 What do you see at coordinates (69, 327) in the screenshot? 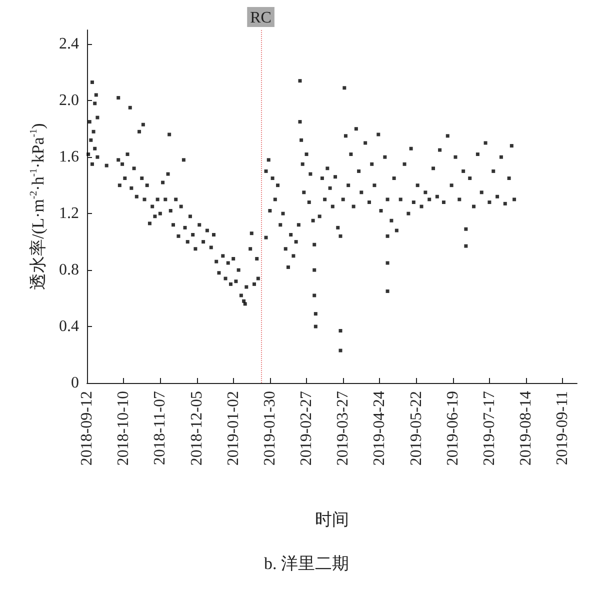
I see `y-tick-label: 0.4` at bounding box center [69, 327].